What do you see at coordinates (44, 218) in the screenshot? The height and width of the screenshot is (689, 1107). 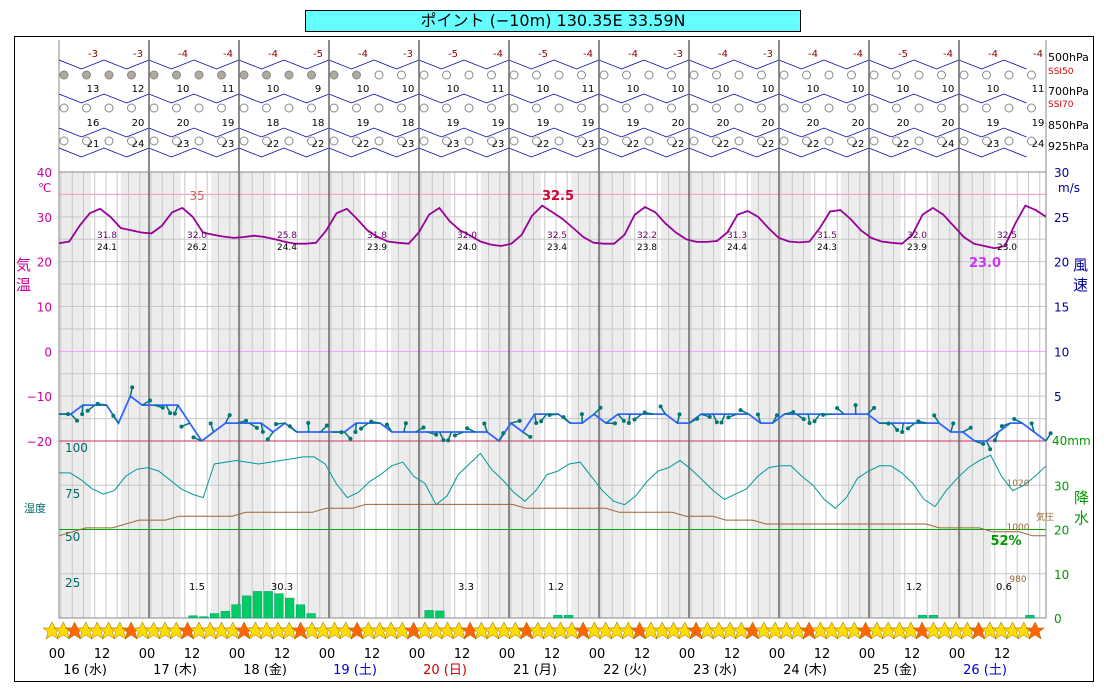 I see `temp-tick: 30` at bounding box center [44, 218].